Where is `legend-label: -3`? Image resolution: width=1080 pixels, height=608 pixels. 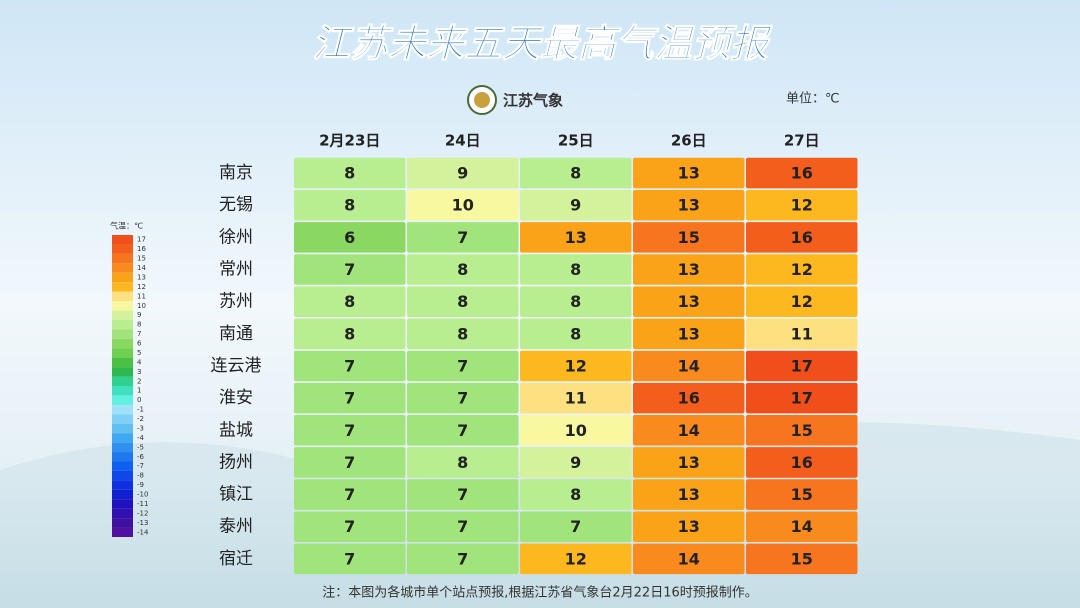 legend-label: -3 is located at coordinates (140, 428).